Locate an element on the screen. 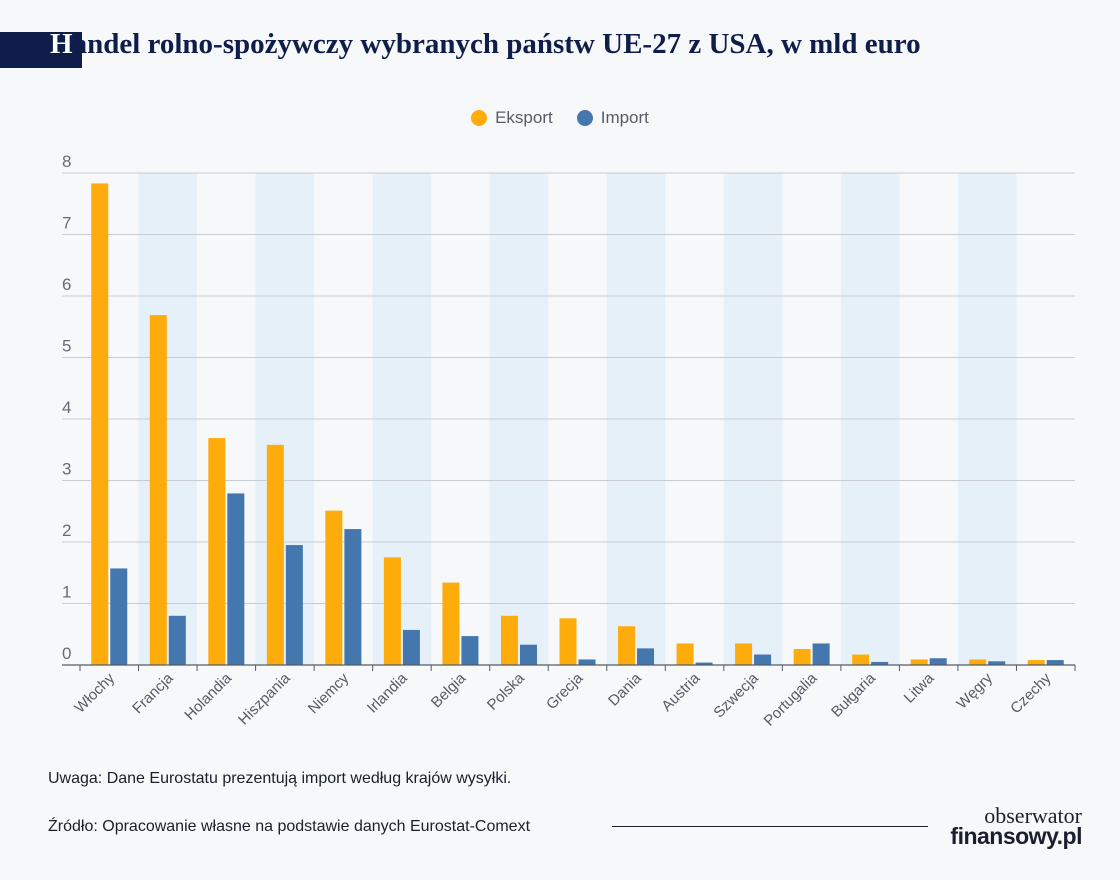 This screenshot has height=880, width=1120. x-category-label: Węgry is located at coordinates (974, 690).